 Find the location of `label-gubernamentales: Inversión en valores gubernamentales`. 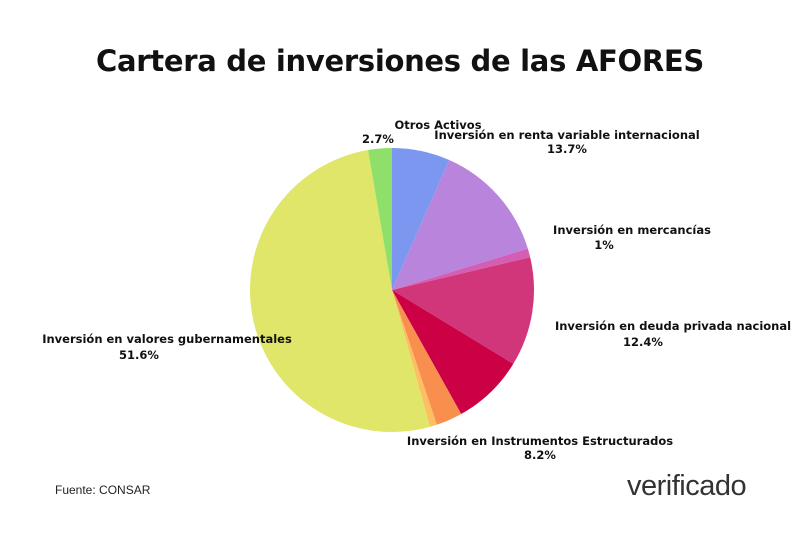

label-gubernamentales: Inversión en valores gubernamentales is located at coordinates (167, 339).